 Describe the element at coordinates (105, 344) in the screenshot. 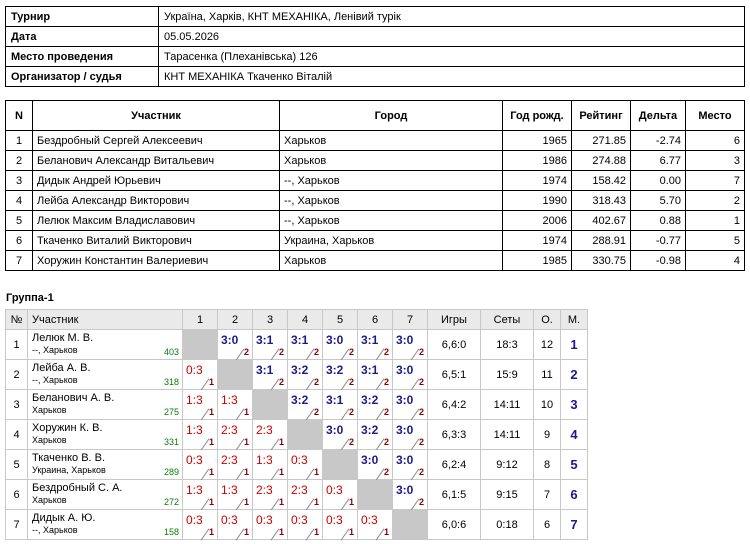

I see `group-player-cell: Лелюк М. В. --, Харьков 403` at that location.